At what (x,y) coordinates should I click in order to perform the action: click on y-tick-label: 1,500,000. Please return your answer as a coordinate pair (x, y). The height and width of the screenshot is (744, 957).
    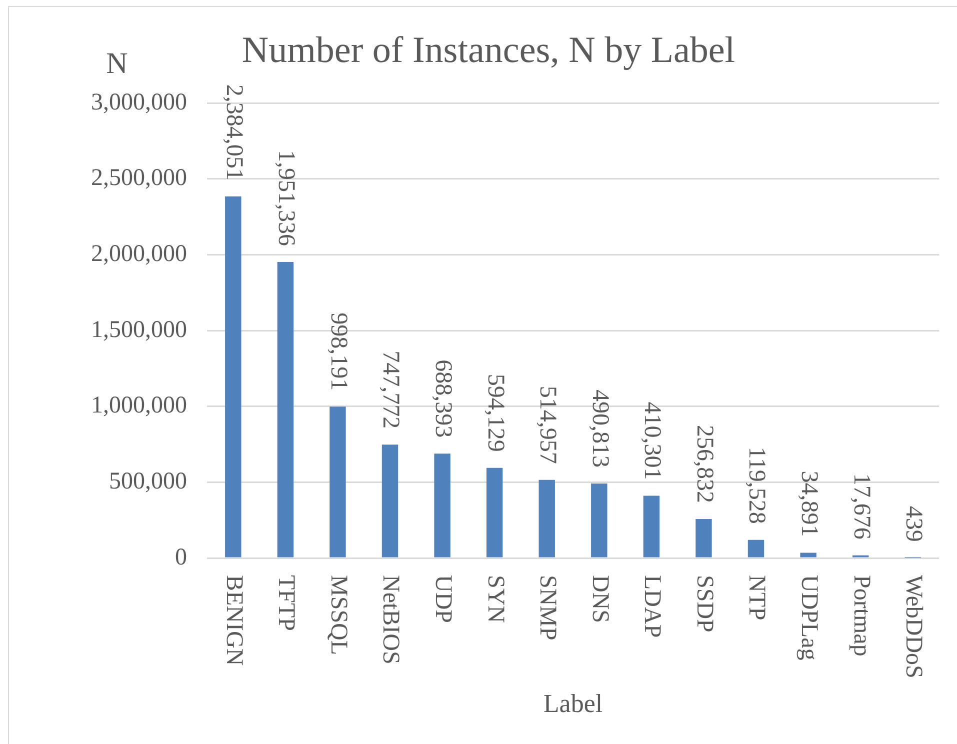
    Looking at the image, I should click on (139, 329).